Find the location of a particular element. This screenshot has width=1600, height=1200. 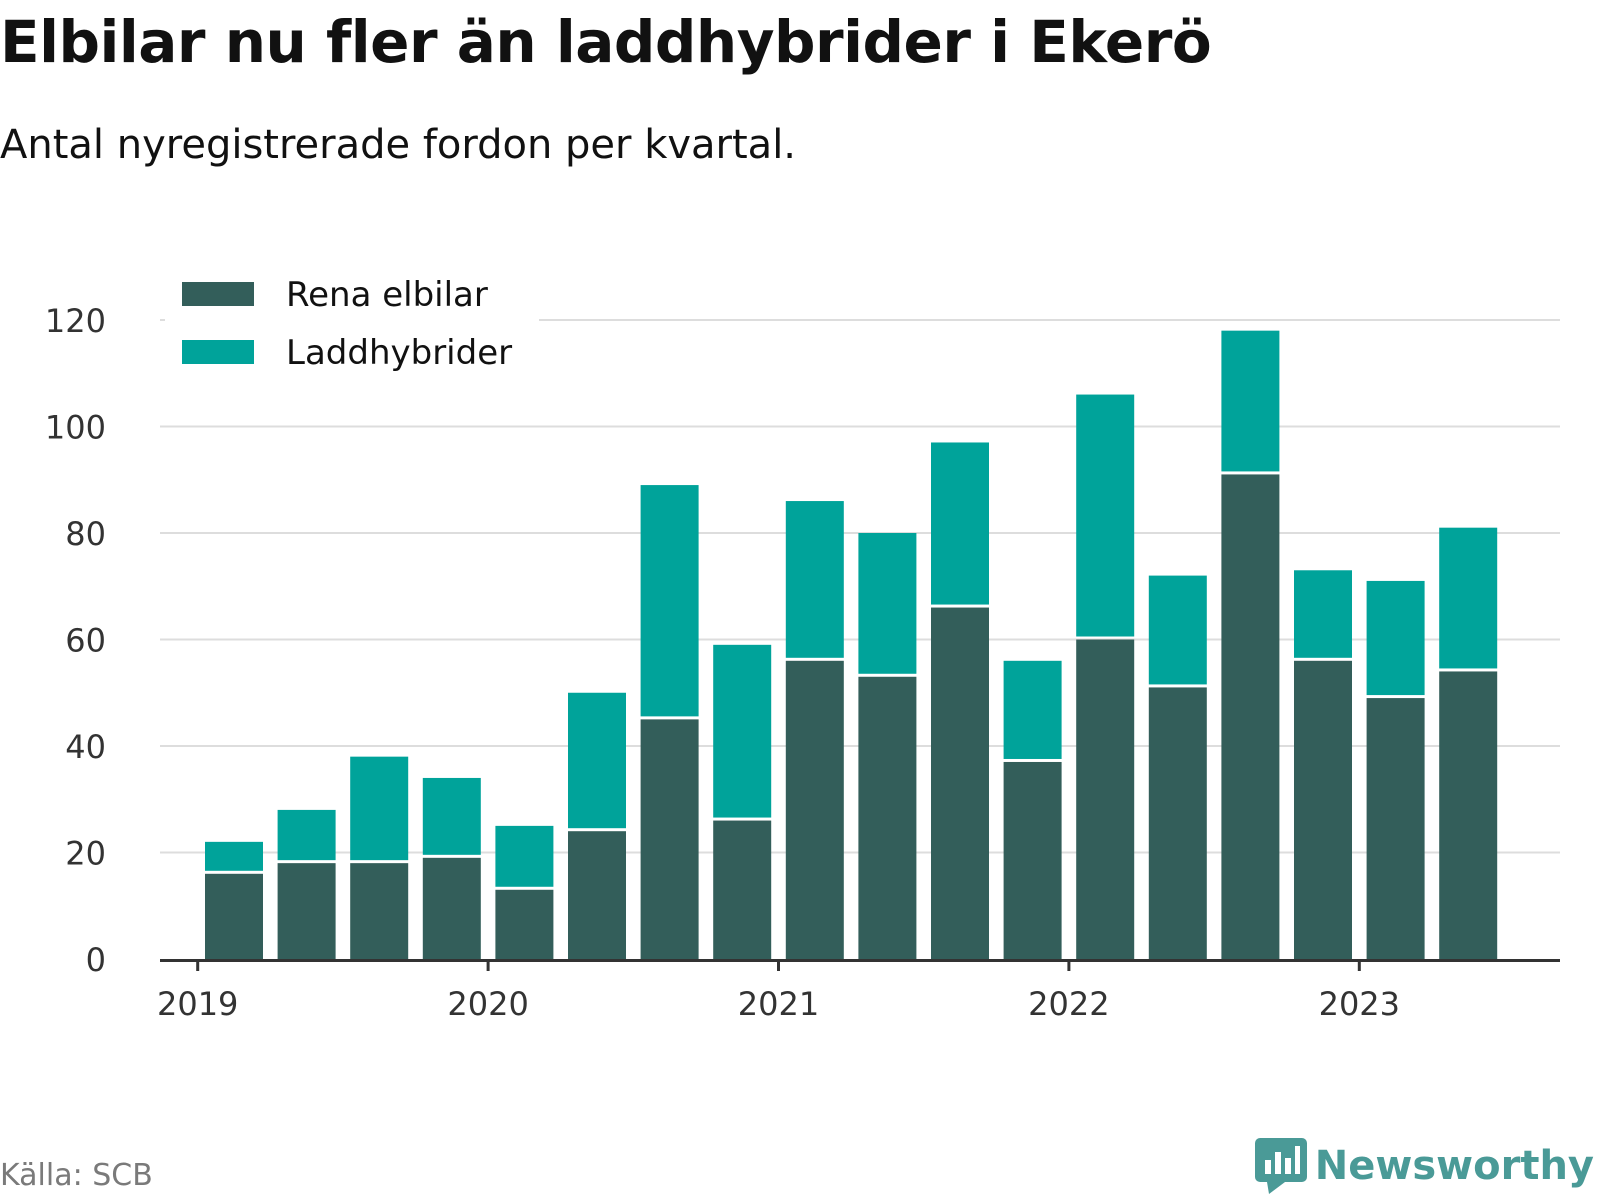

y-tick-label: 100 is located at coordinates (75, 428).